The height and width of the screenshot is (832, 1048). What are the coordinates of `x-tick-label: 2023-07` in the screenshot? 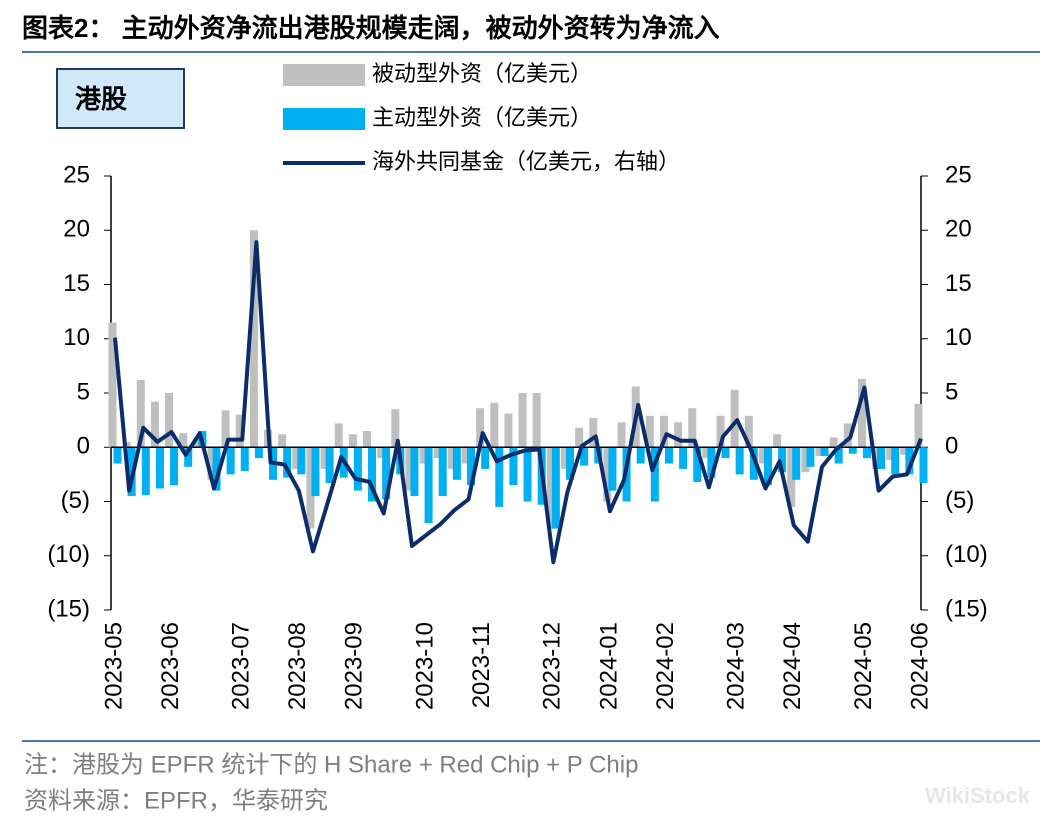 It's located at (241, 666).